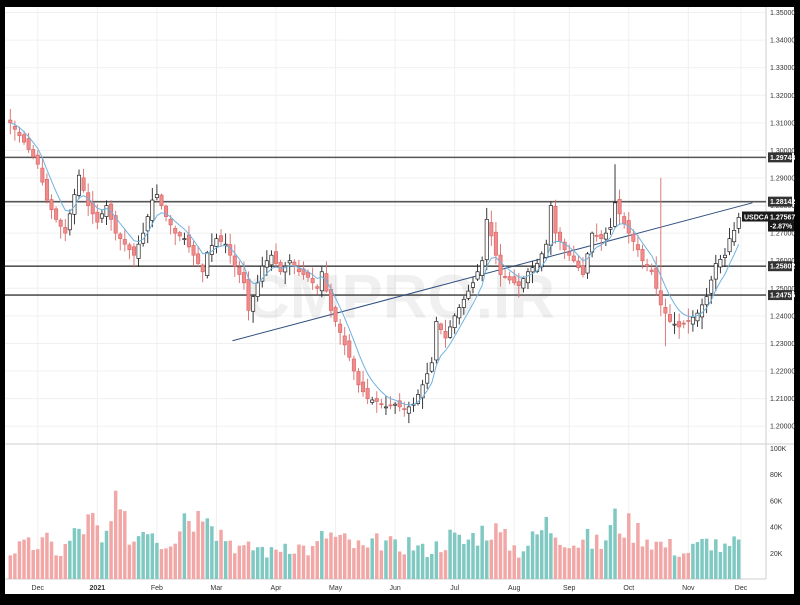 This screenshot has width=800, height=605. What do you see at coordinates (776, 501) in the screenshot?
I see `volume-tick-label: 60K` at bounding box center [776, 501].